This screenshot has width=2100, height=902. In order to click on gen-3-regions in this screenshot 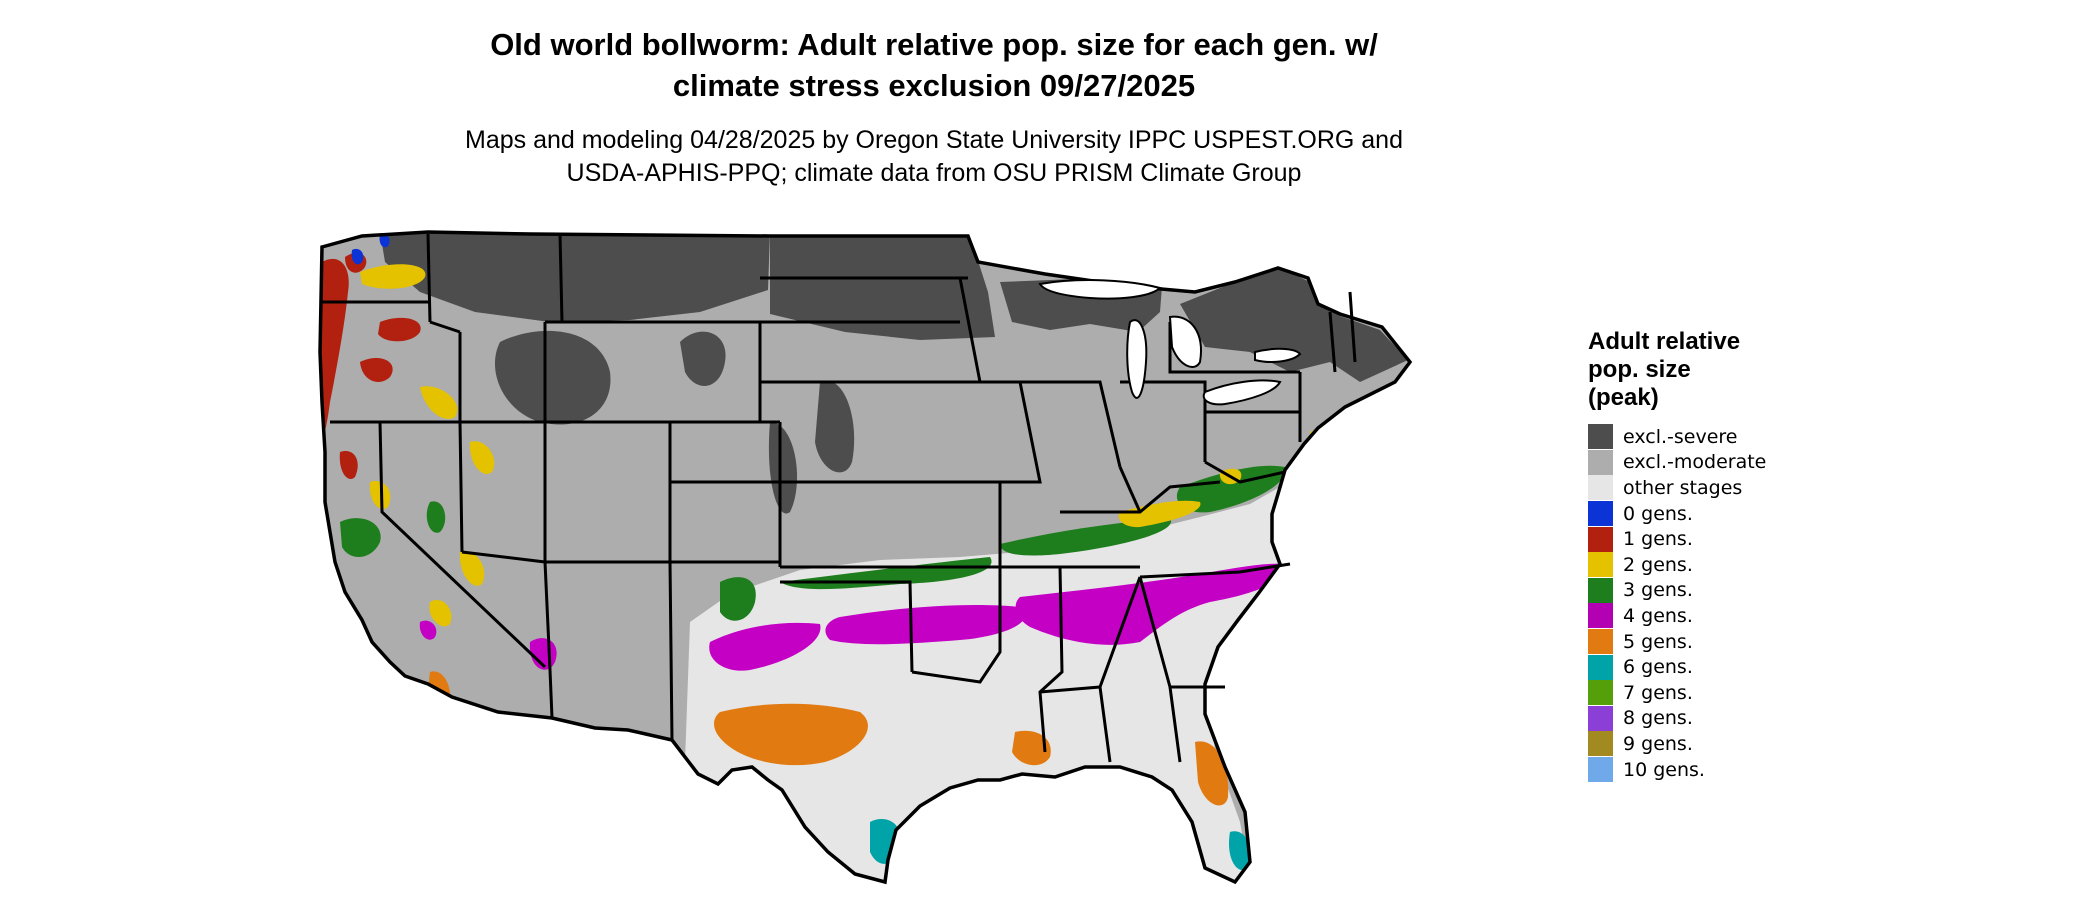, I will do `click(813, 543)`.